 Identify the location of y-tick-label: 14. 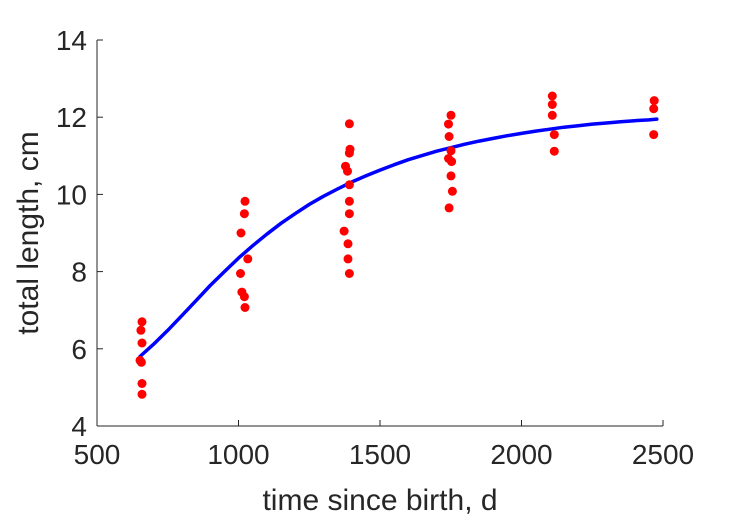
(71, 40).